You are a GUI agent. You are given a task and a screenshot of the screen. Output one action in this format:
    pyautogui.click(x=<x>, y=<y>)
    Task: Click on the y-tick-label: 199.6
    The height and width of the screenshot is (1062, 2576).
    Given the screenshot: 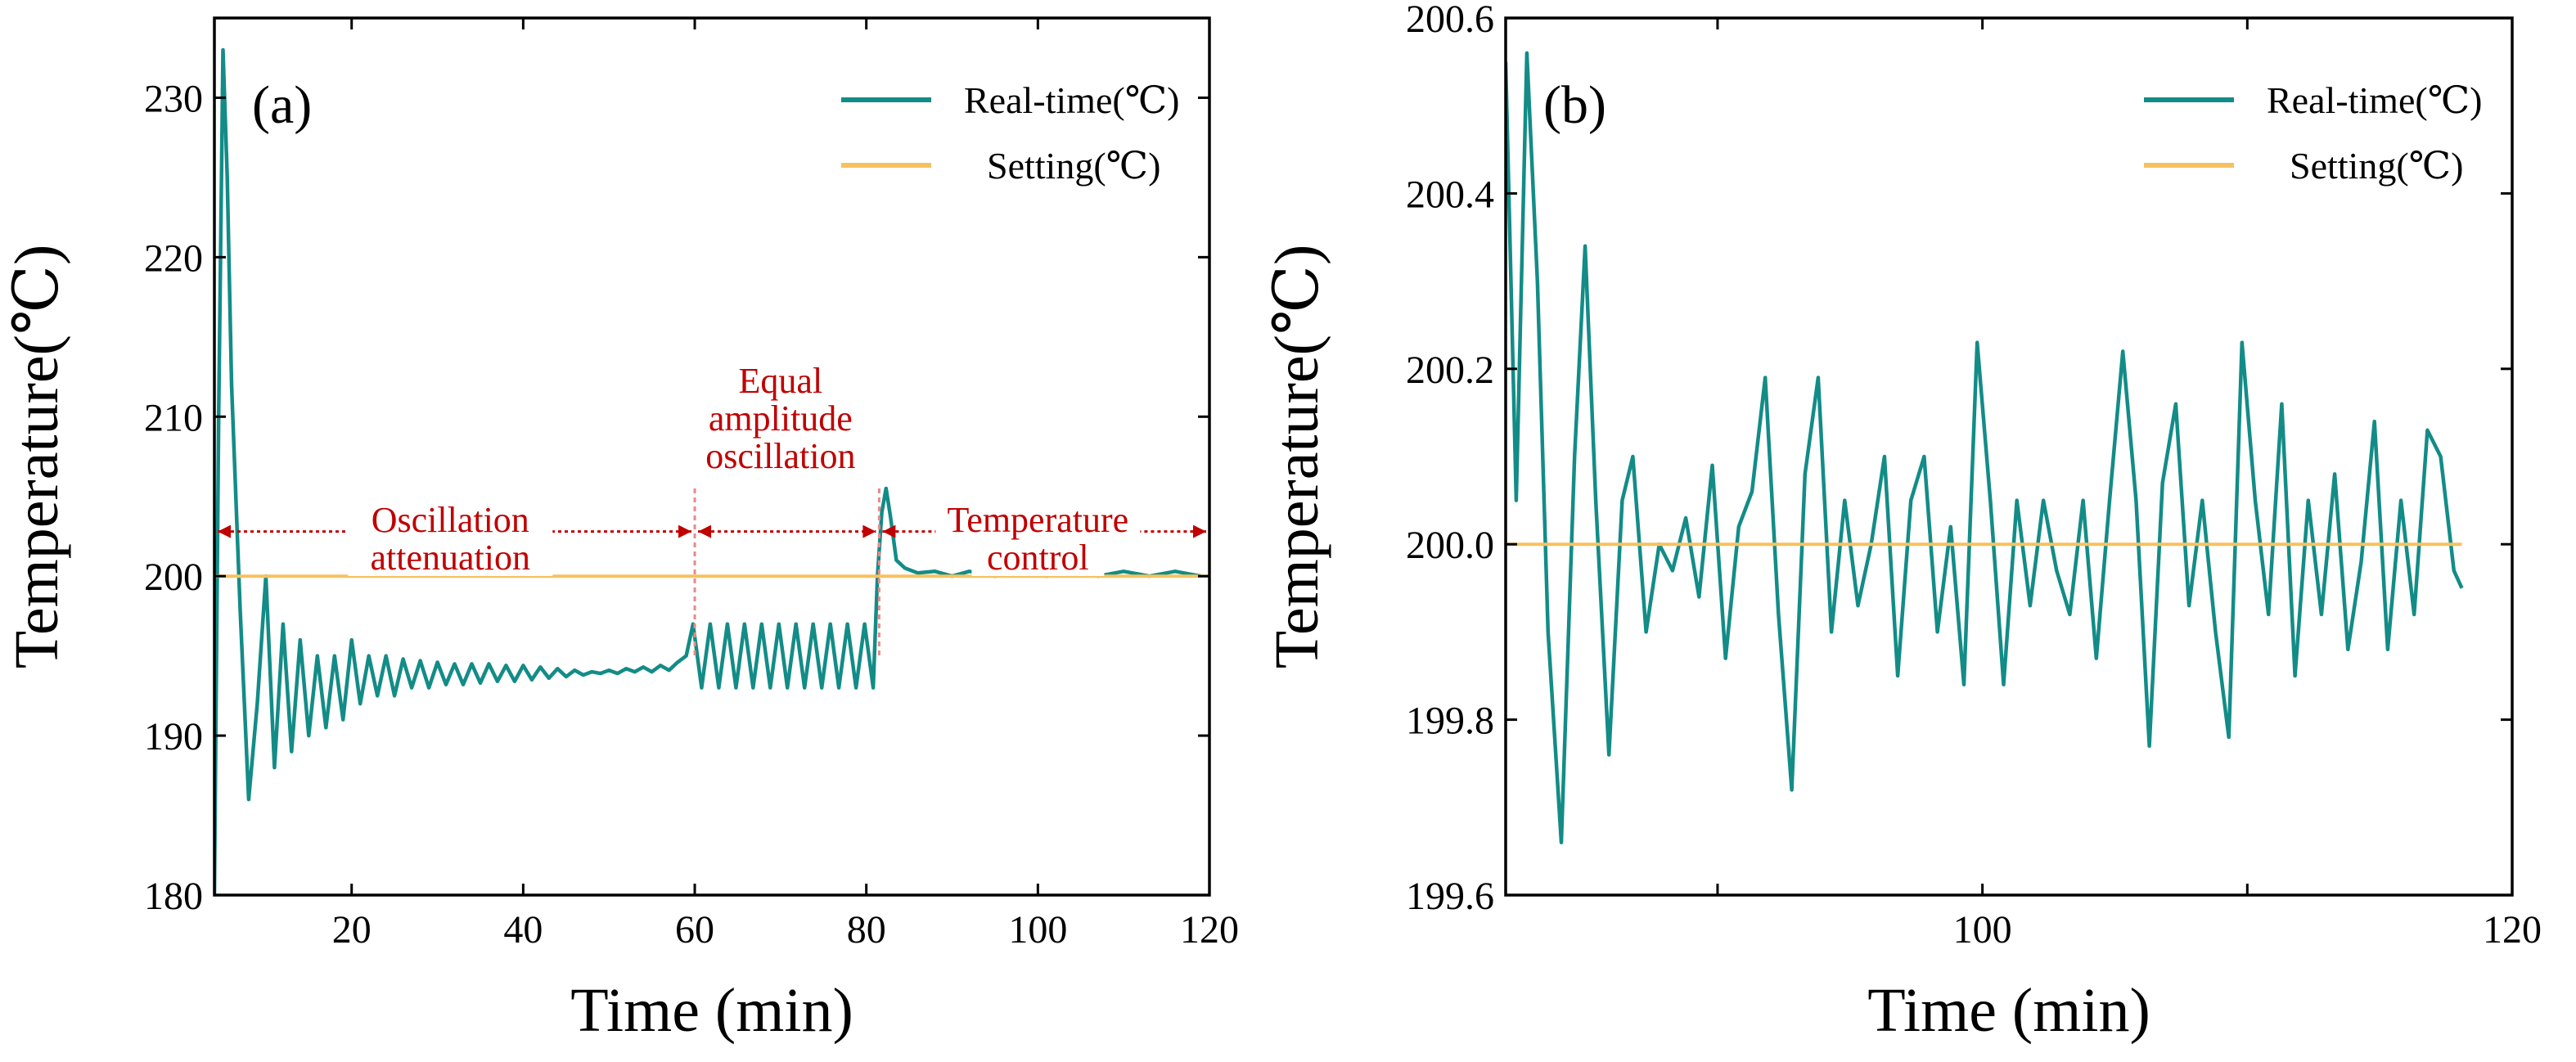 What is the action you would take?
    pyautogui.click(x=1450, y=897)
    